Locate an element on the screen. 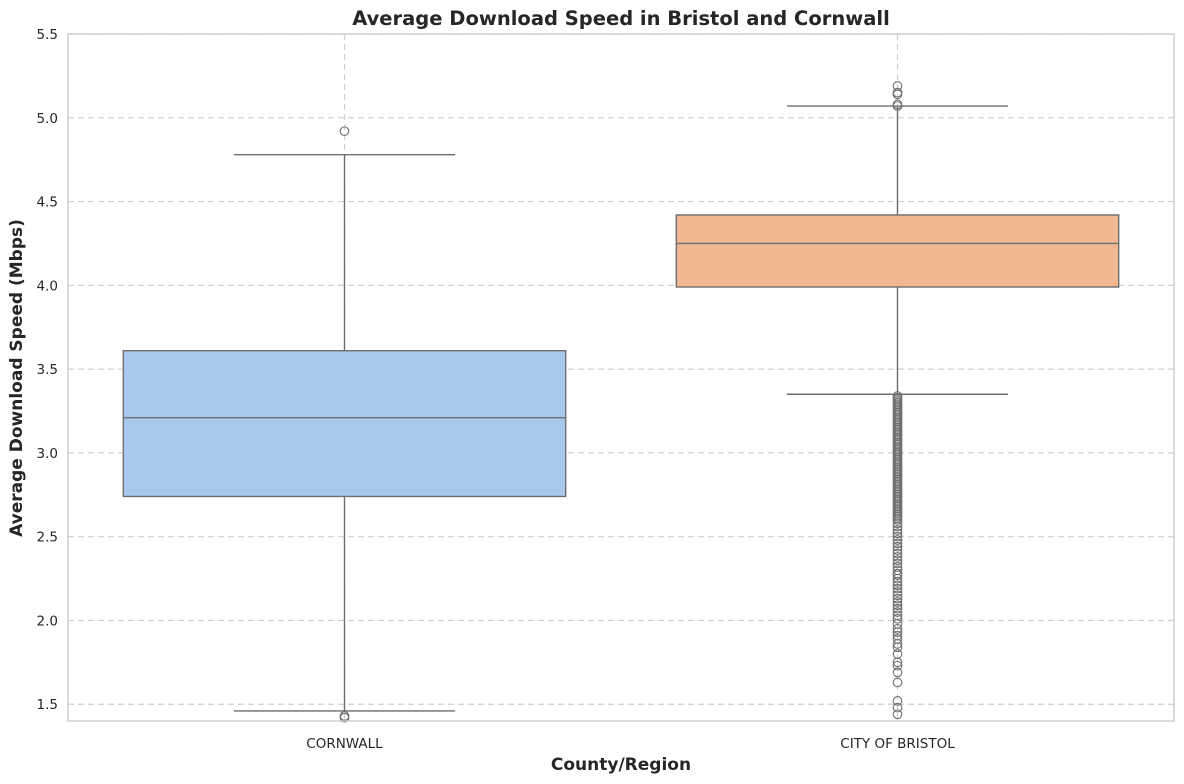 This screenshot has width=1184, height=784. y-tick-label: 2.5 is located at coordinates (47, 538).